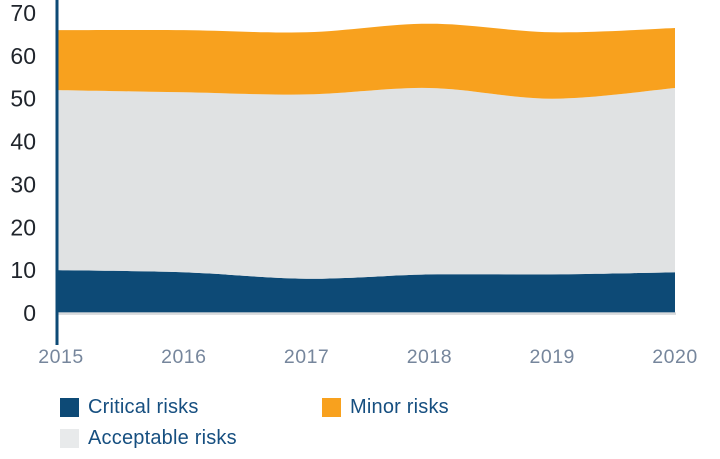 The width and height of the screenshot is (720, 459). I want to click on x-axis-tick-label: 2015, so click(60, 357).